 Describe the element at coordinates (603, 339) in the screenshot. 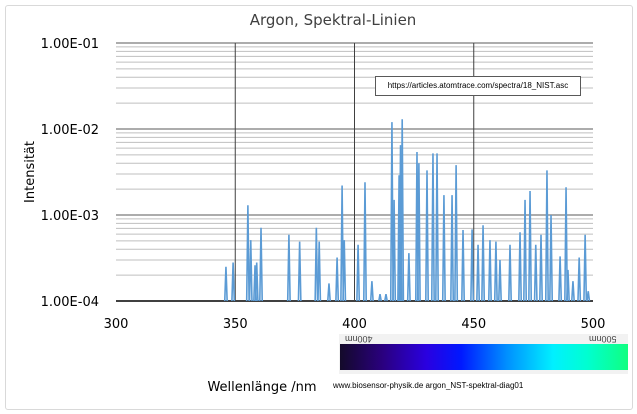

I see `spectrum-label-500: 500nm` at that location.